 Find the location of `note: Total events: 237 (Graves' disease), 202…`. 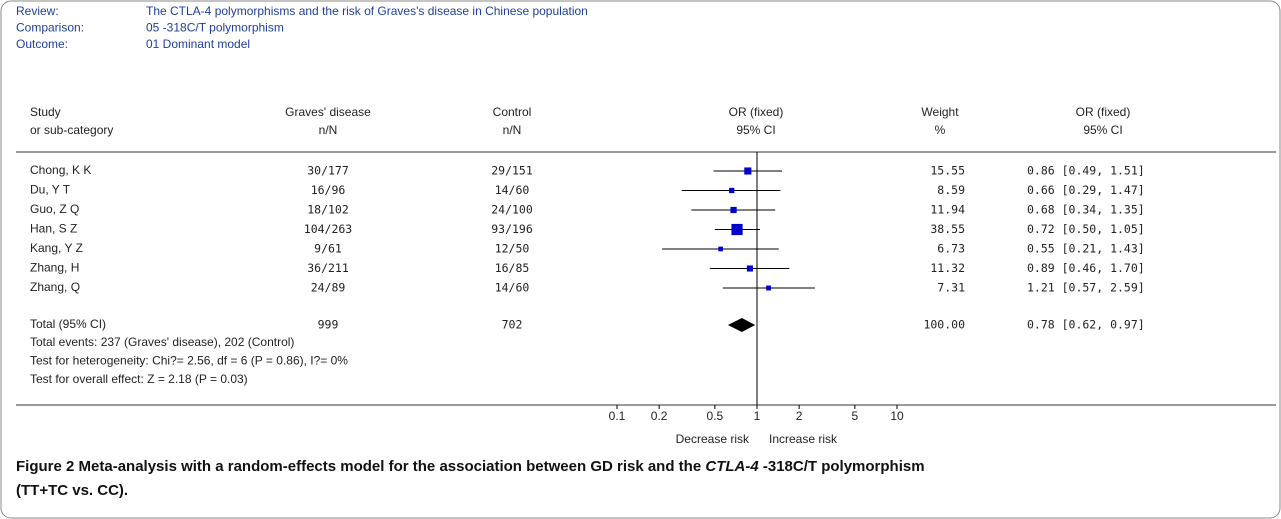

note: Total events: 237 (Graves' disease), 202… is located at coordinates (162, 342).